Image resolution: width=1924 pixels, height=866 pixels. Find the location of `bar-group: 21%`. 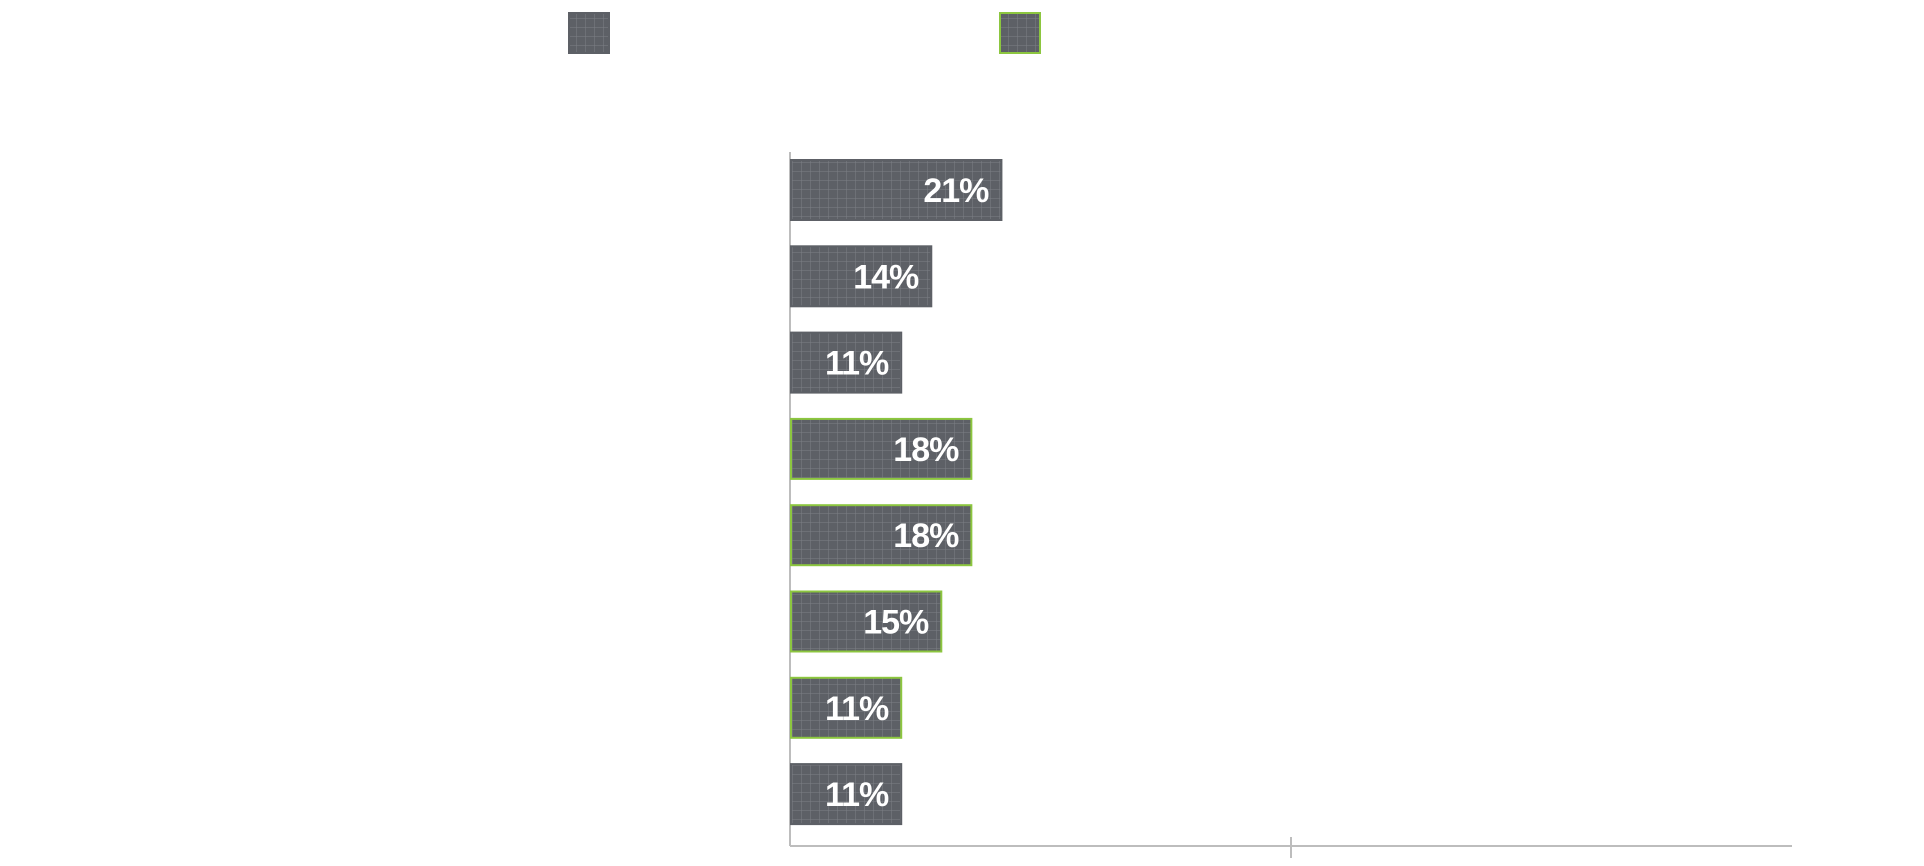

bar-group: 21% is located at coordinates (896, 190).